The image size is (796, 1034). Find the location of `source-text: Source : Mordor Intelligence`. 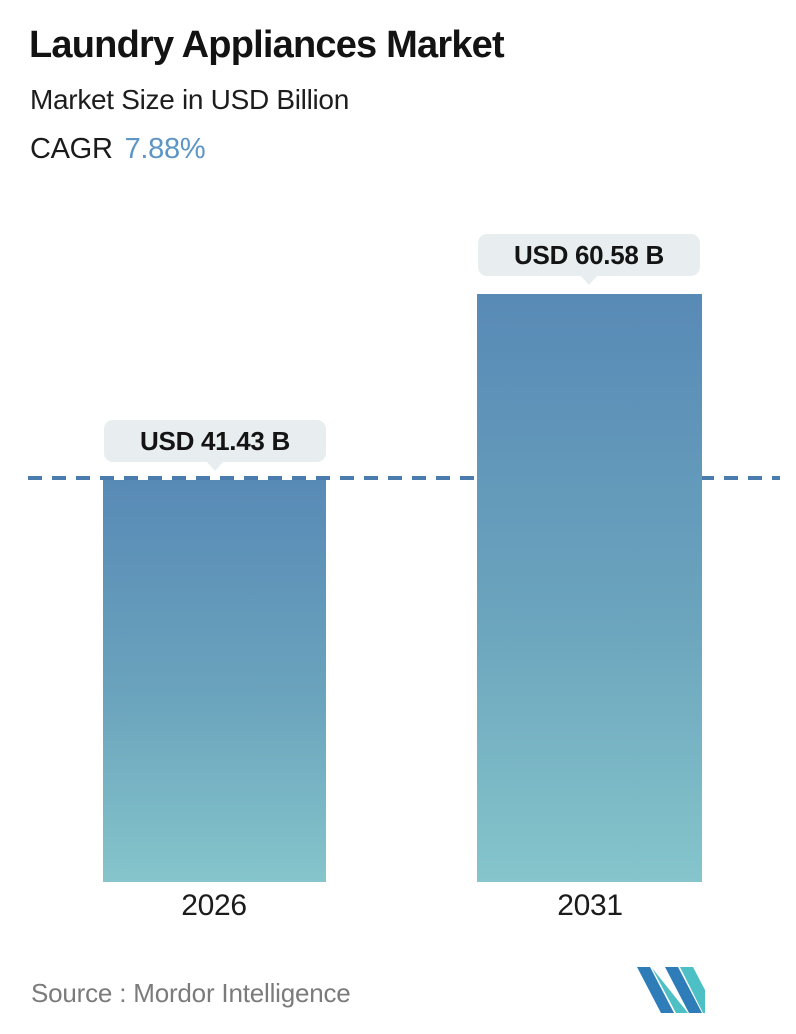

source-text: Source : Mordor Intelligence is located at coordinates (191, 993).